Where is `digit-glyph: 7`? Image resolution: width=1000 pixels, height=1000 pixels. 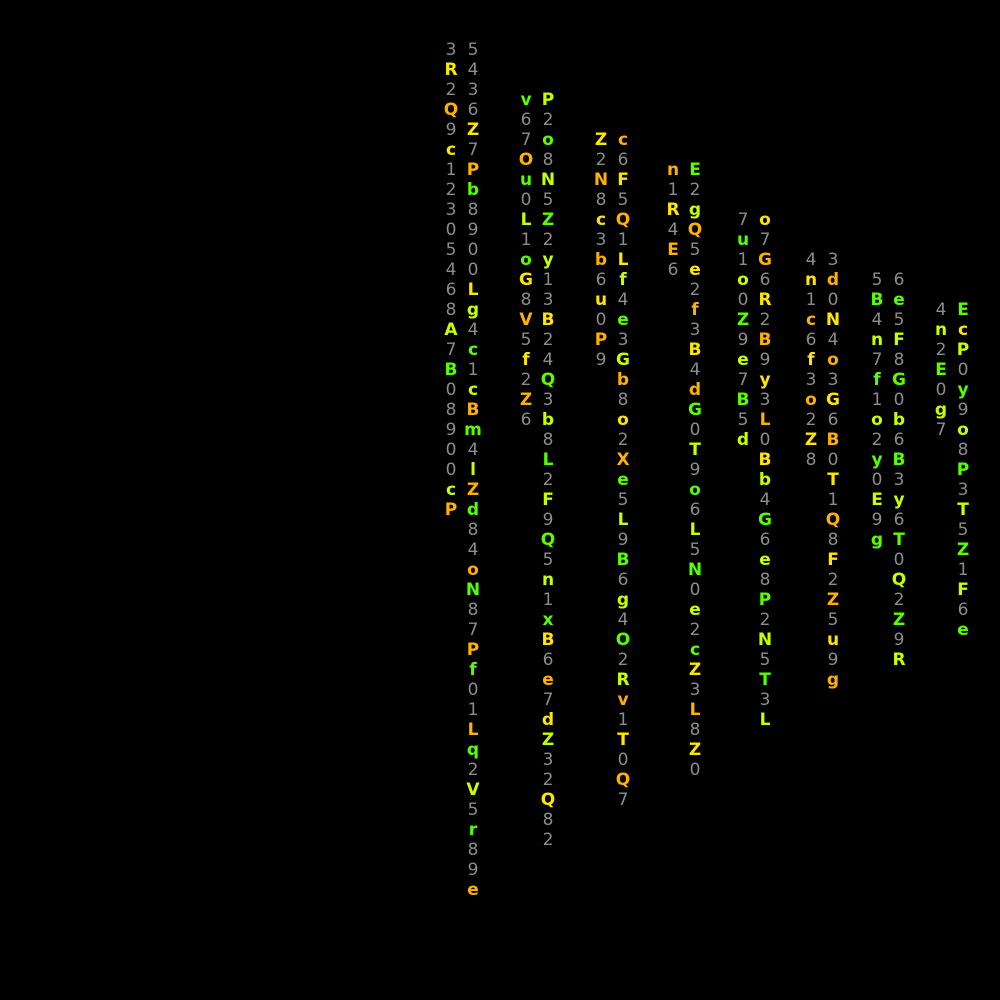 digit-glyph: 7 is located at coordinates (526, 140).